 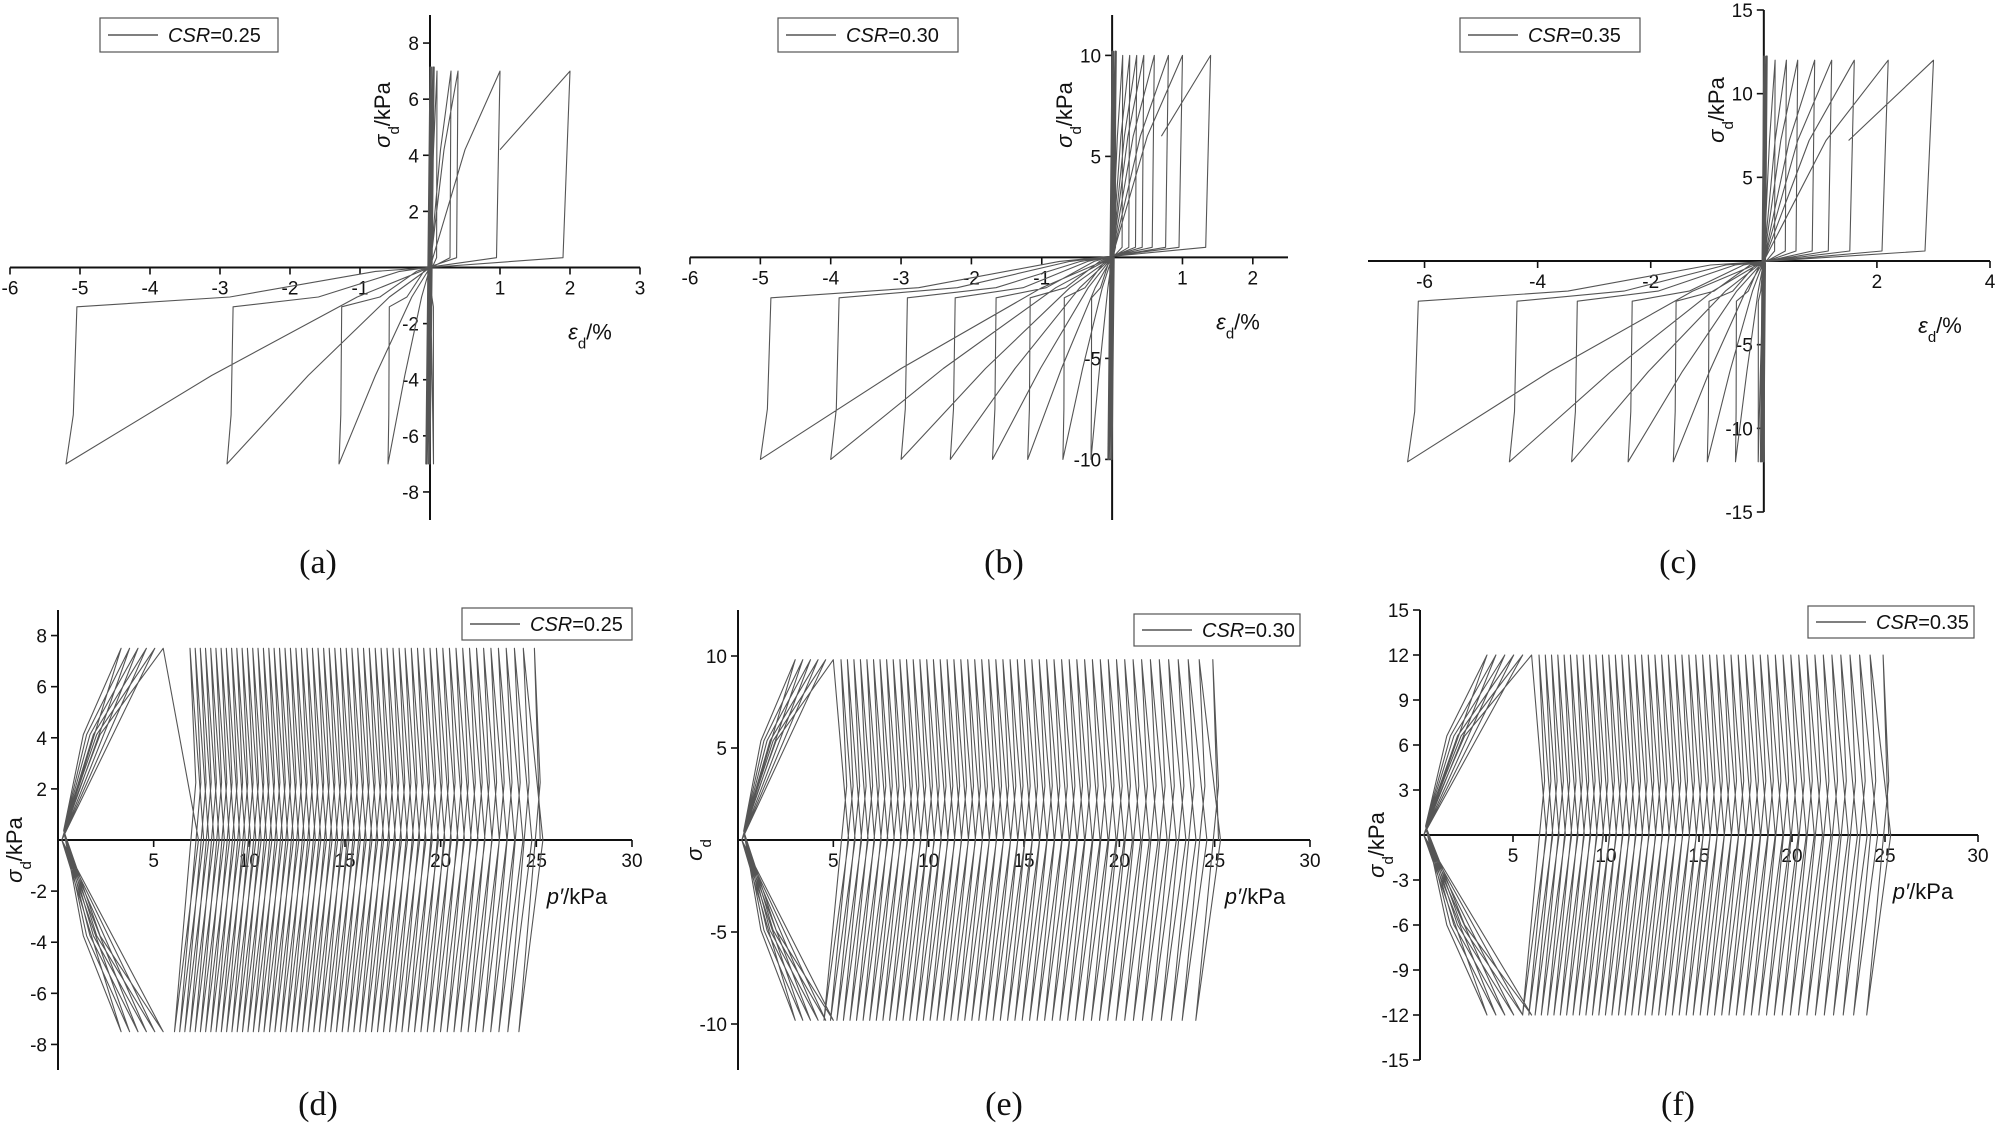 What do you see at coordinates (410, 325) in the screenshot?
I see `y-tick-label: -2` at bounding box center [410, 325].